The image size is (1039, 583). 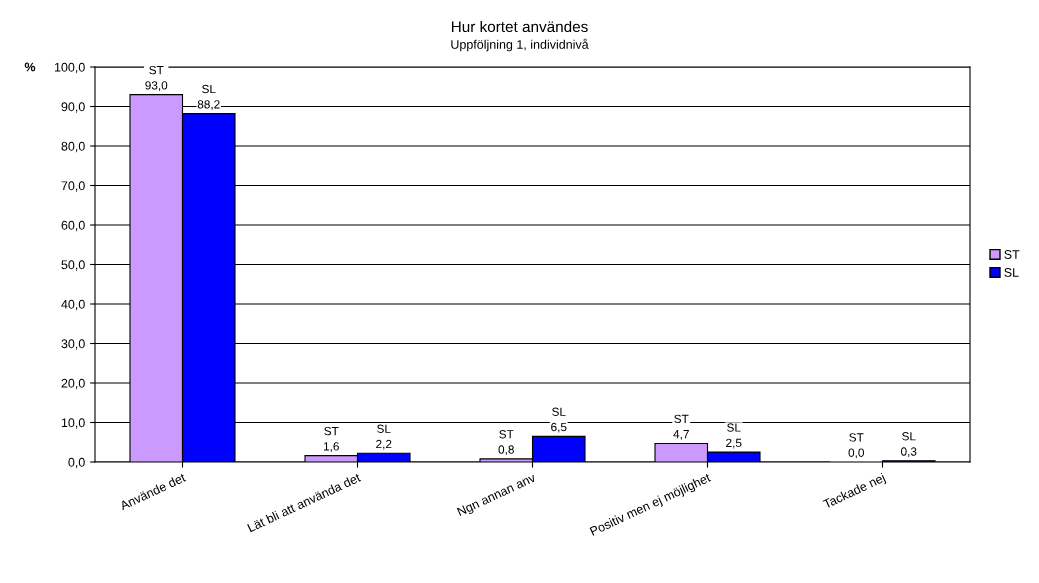 What do you see at coordinates (734, 436) in the screenshot?
I see `data-label: SL 2,5` at bounding box center [734, 436].